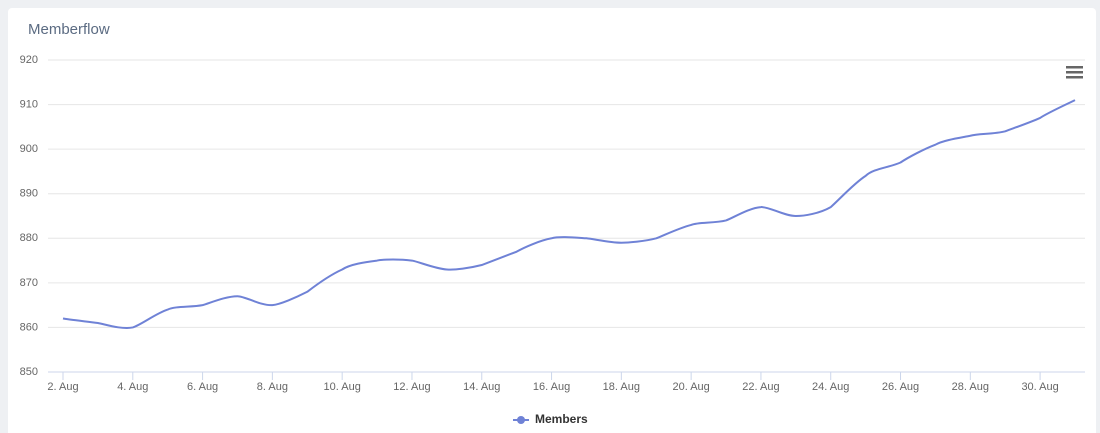 Image resolution: width=1100 pixels, height=433 pixels. What do you see at coordinates (830, 387) in the screenshot?
I see `x-tick-label: 24. Aug` at bounding box center [830, 387].